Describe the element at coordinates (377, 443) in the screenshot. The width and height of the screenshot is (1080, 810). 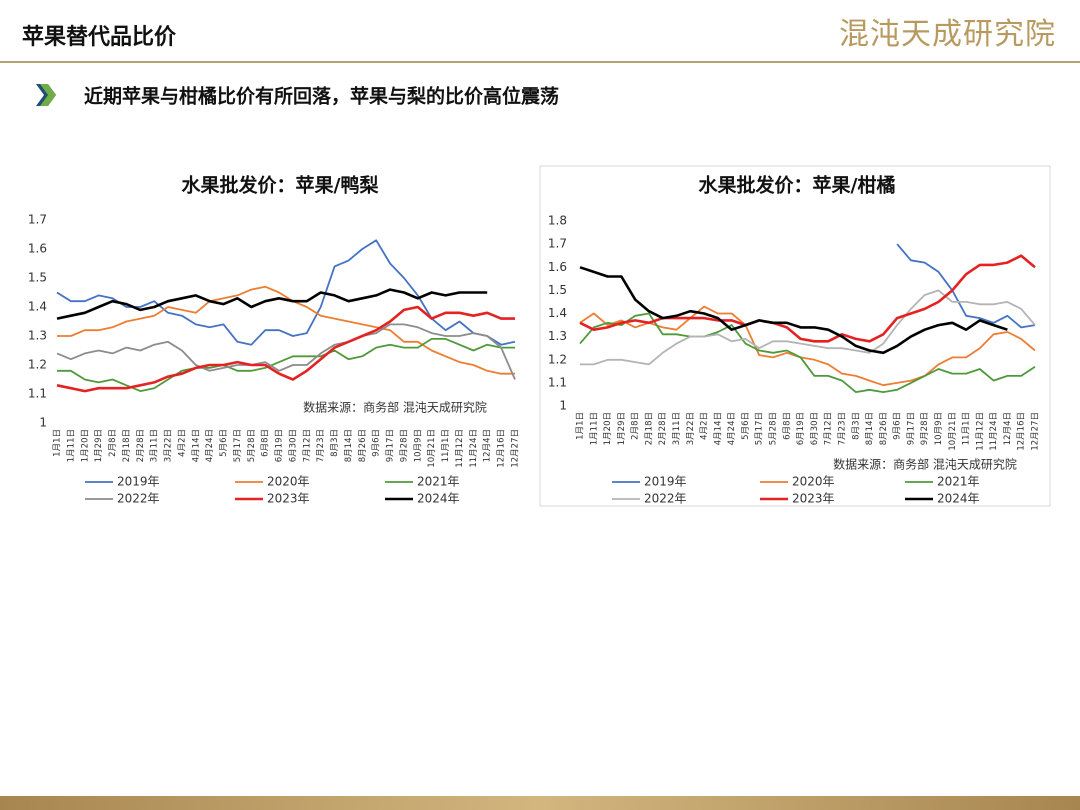
I see `x-tick-label: 9月6日` at that location.